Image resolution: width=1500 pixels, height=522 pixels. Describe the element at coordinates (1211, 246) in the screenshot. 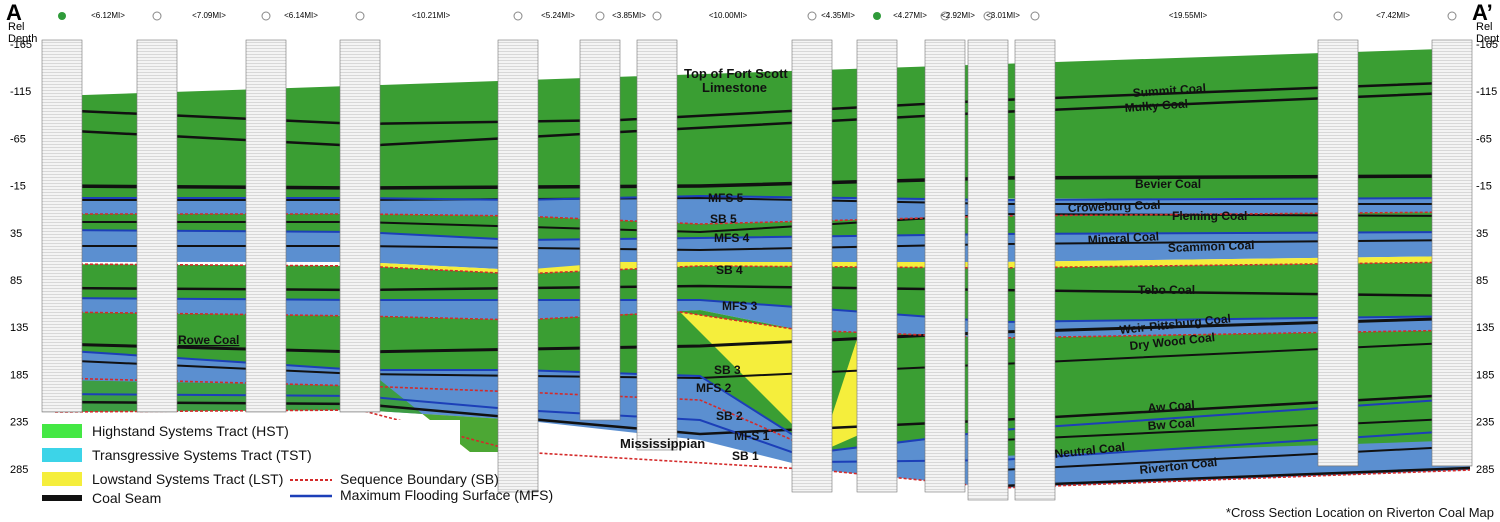

I see `label-scammon-coal: Scammon Coal` at that location.